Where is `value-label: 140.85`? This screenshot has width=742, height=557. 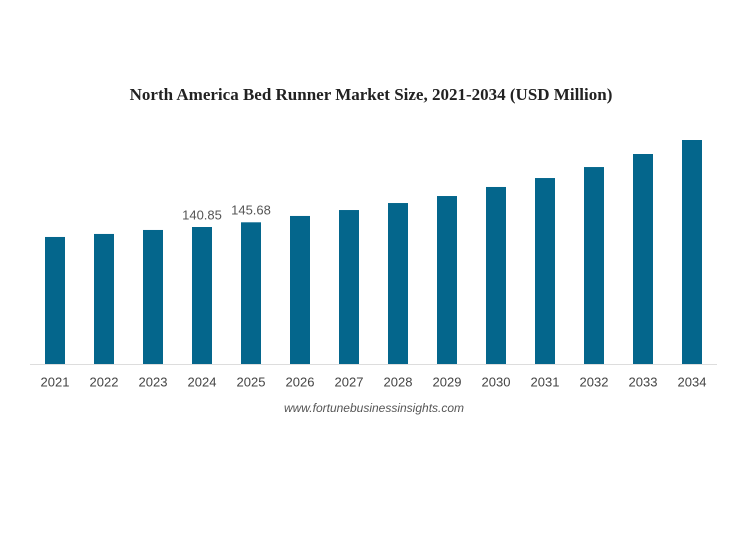
value-label: 140.85 is located at coordinates (202, 214).